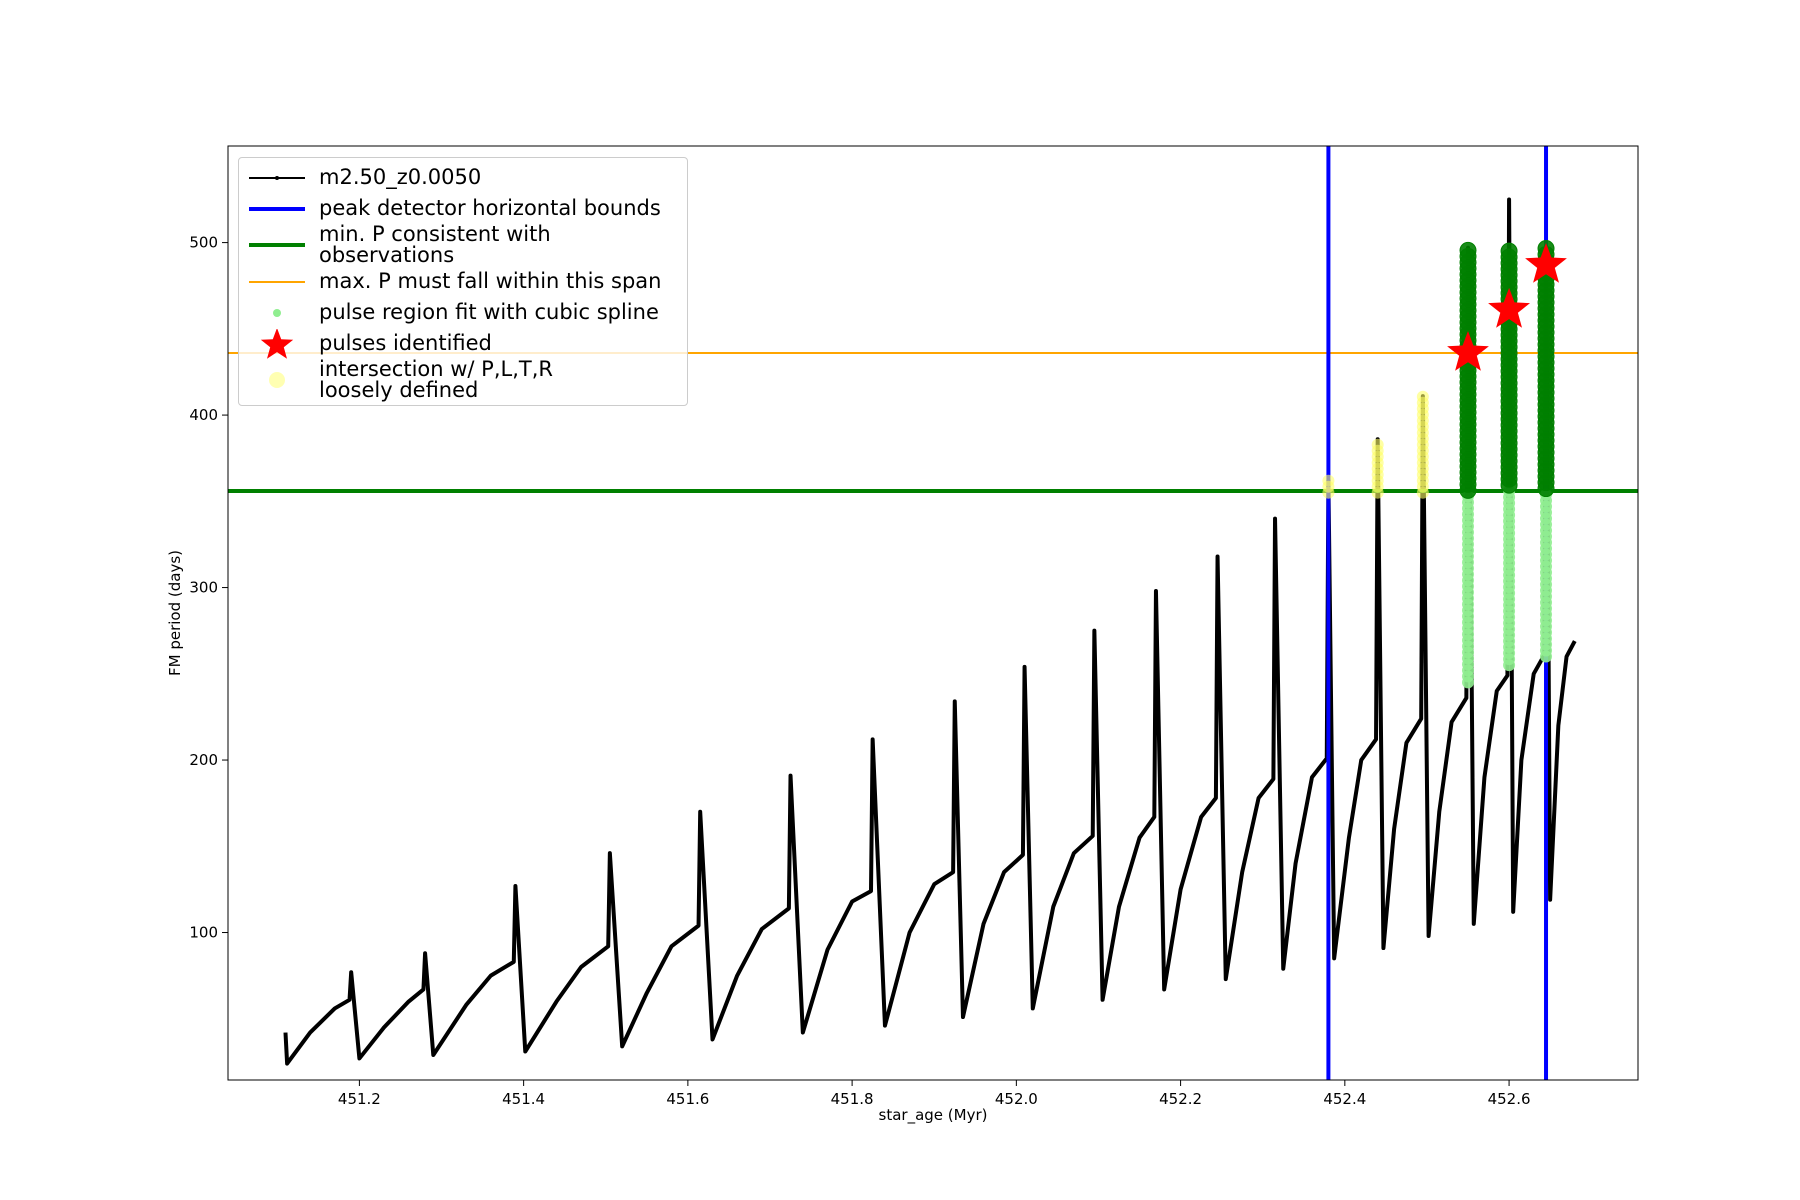  I want to click on legend-label: peak detector horizontal bounds, so click(490, 208).